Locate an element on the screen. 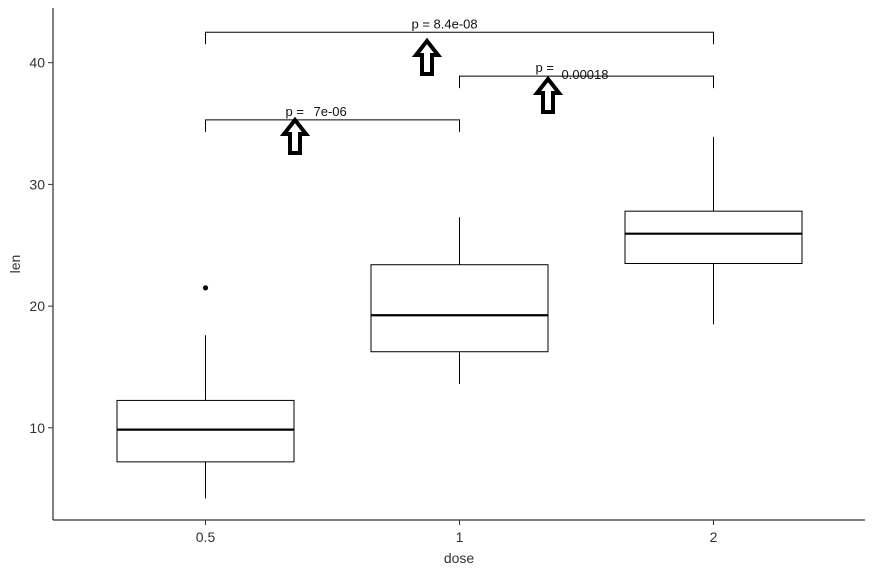  box-0.5 is located at coordinates (205, 392).